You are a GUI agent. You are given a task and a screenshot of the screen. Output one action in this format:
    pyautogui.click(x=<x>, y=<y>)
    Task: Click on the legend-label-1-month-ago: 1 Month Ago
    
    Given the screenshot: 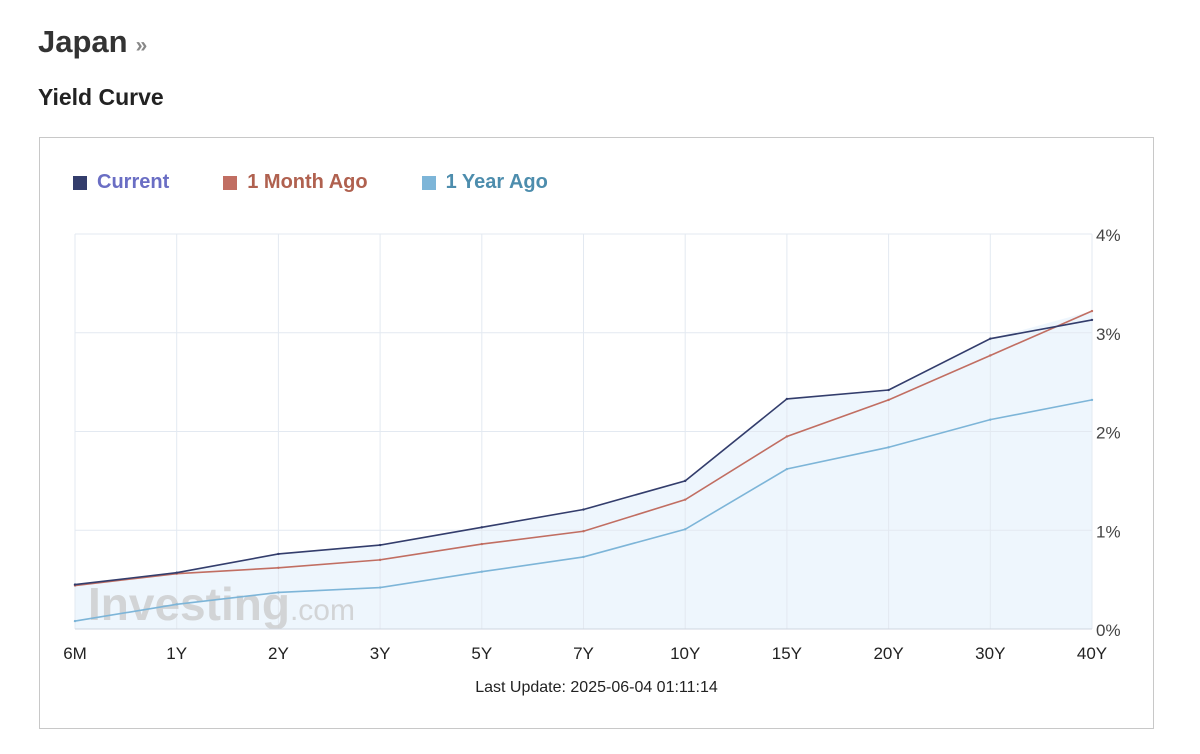 What is the action you would take?
    pyautogui.click(x=307, y=182)
    